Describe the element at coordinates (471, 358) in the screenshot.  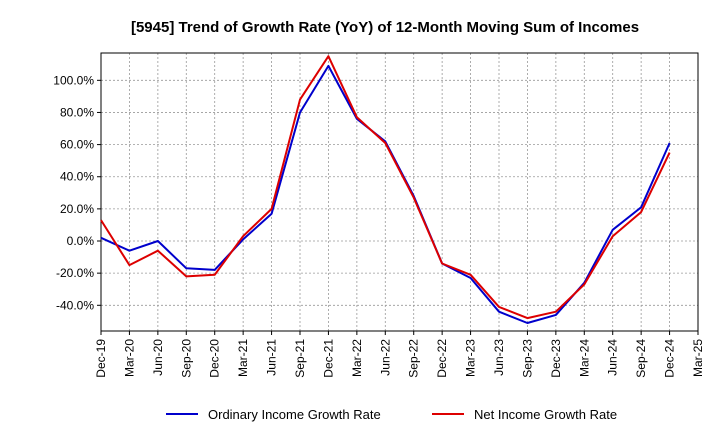
I see `x-tick-label: Mar-23` at that location.